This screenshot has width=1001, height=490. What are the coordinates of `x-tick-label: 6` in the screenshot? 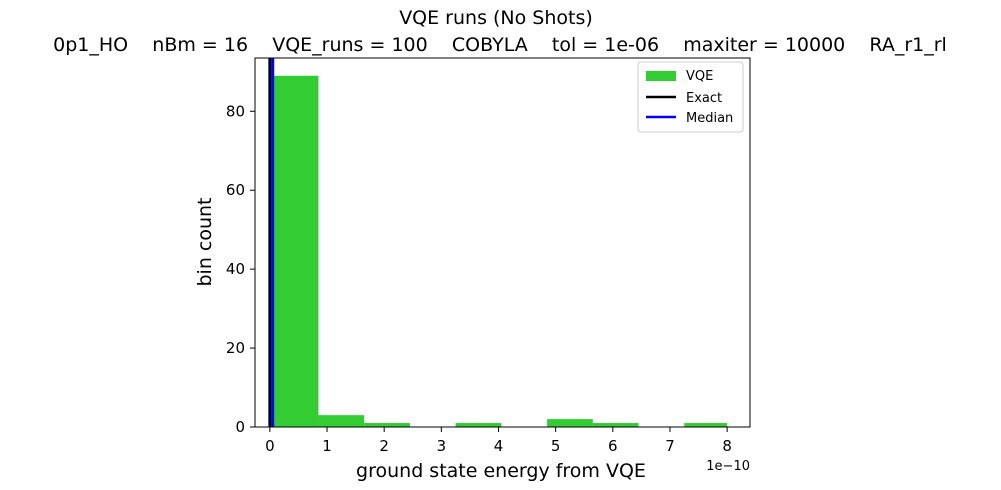 It's located at (613, 446).